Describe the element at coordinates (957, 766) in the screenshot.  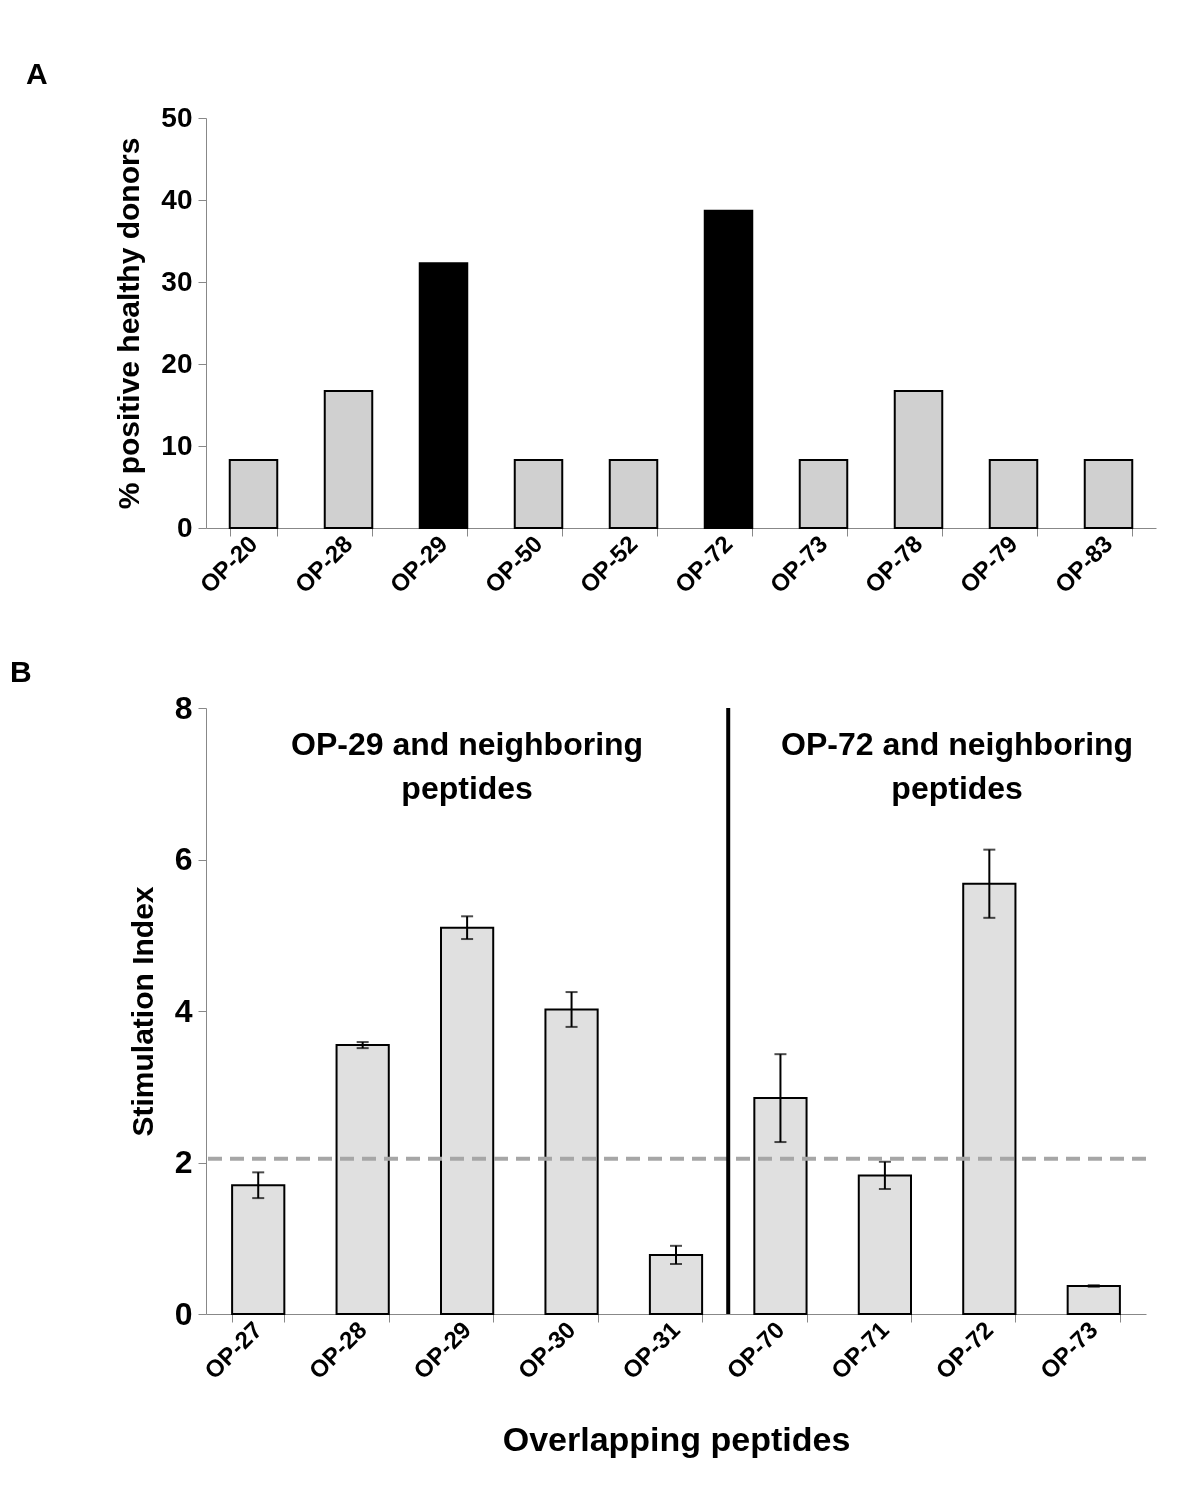
I see `annotation: OP-72 and neighboring peptides` at that location.